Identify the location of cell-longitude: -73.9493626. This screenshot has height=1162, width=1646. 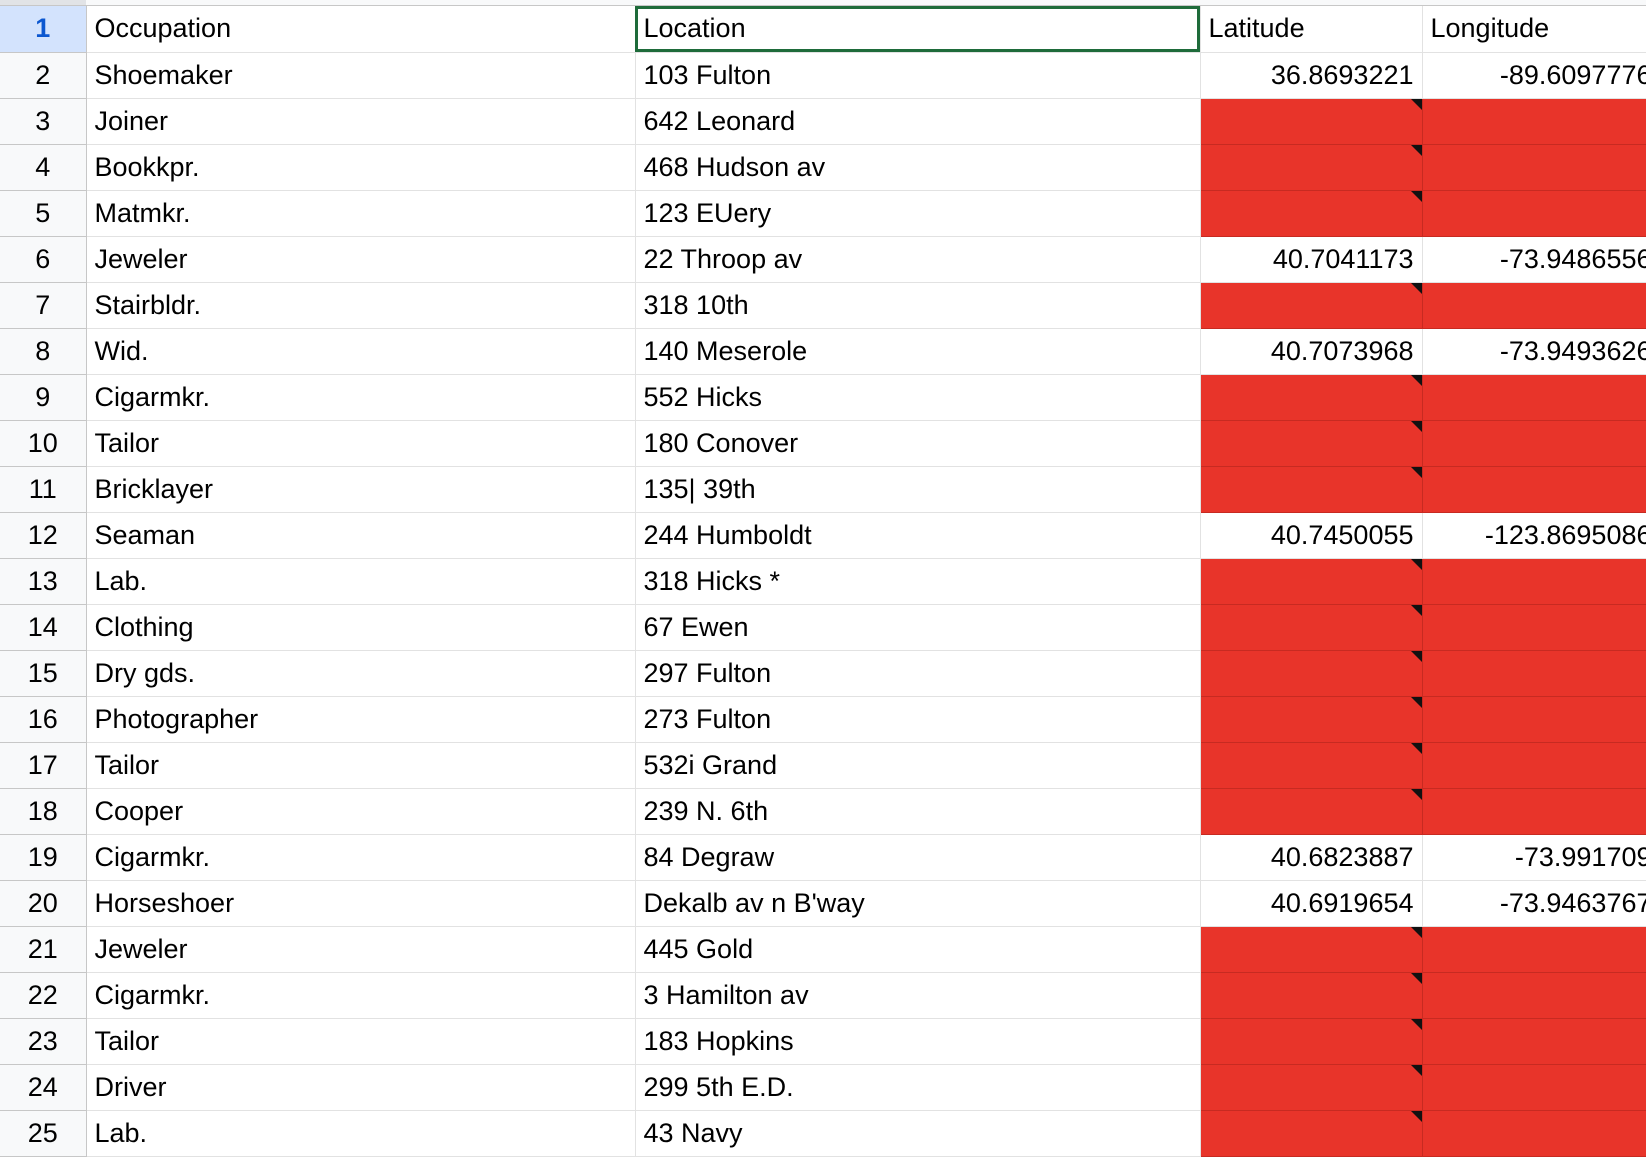
(1534, 351).